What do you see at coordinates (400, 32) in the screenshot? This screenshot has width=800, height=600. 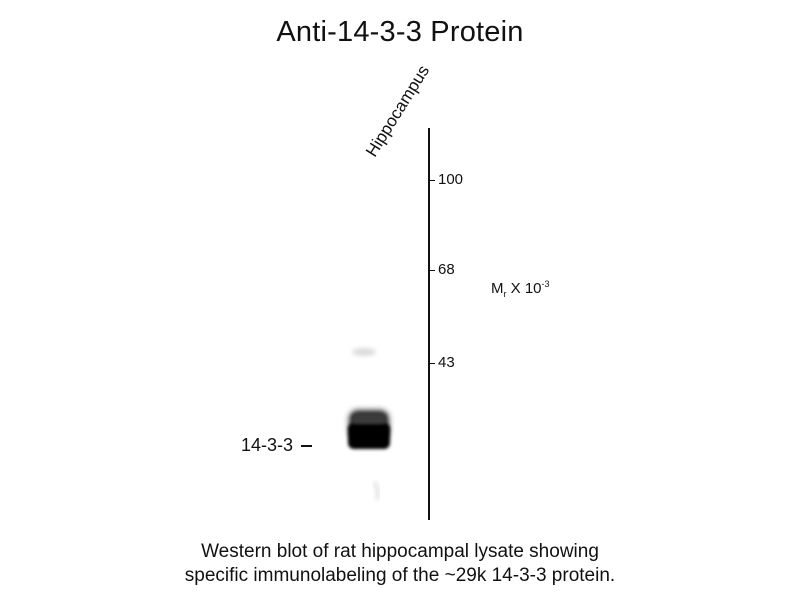 I see `figure-title: Anti-14-3-3 Protein` at bounding box center [400, 32].